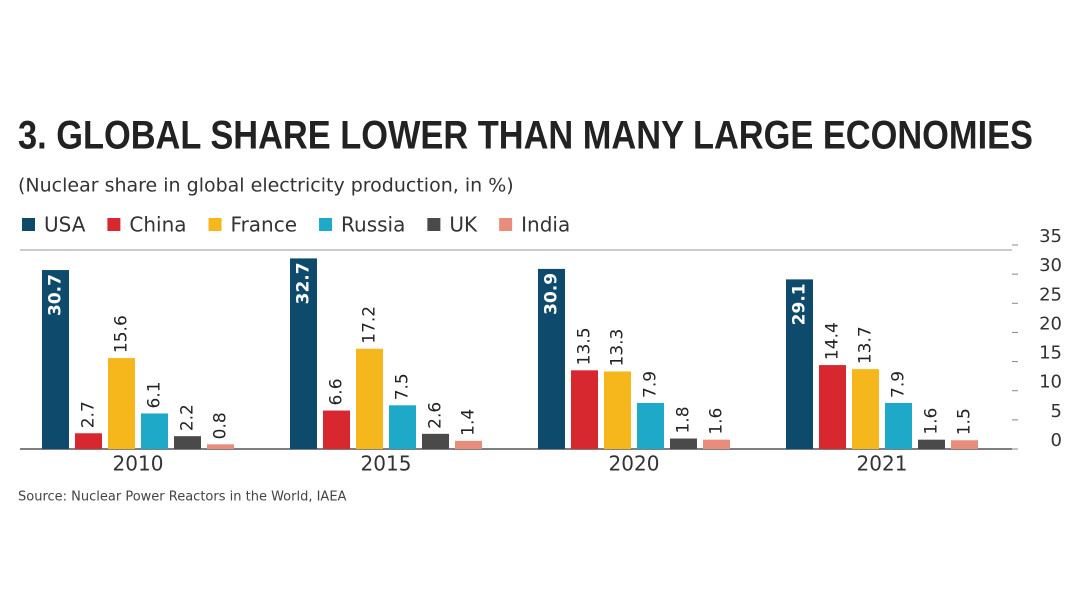  I want to click on legend-label: USA, so click(65, 225).